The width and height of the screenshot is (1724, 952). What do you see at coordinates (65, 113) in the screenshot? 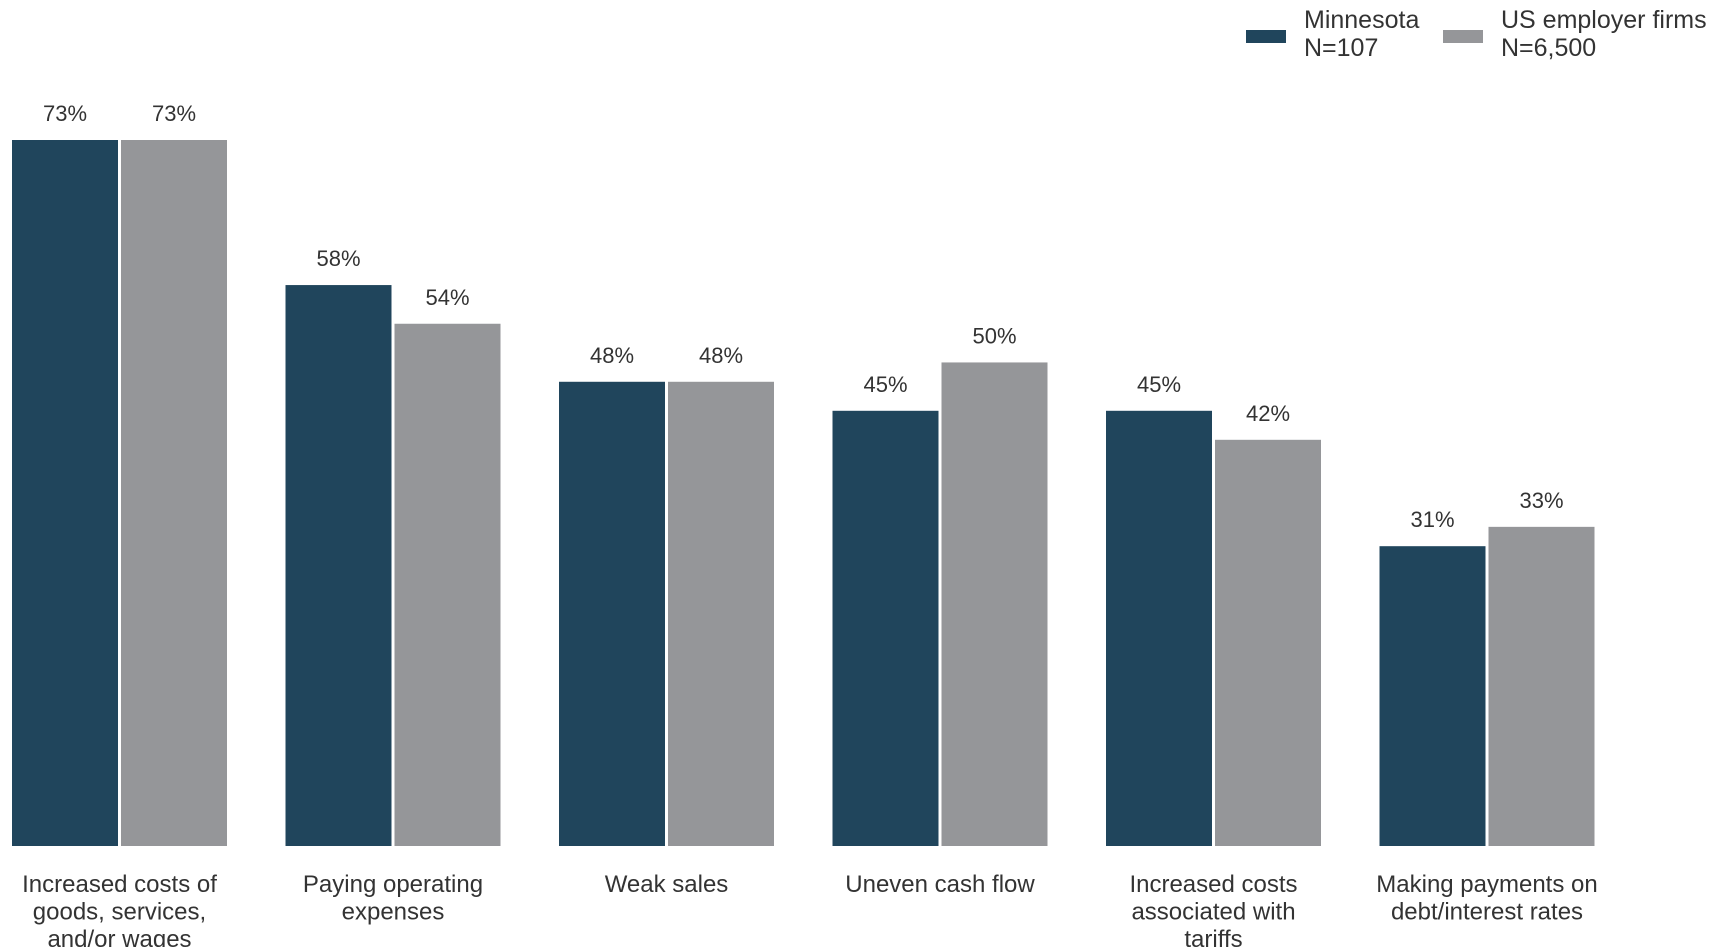
I see `data-label-minnesota-1: 73%` at bounding box center [65, 113].